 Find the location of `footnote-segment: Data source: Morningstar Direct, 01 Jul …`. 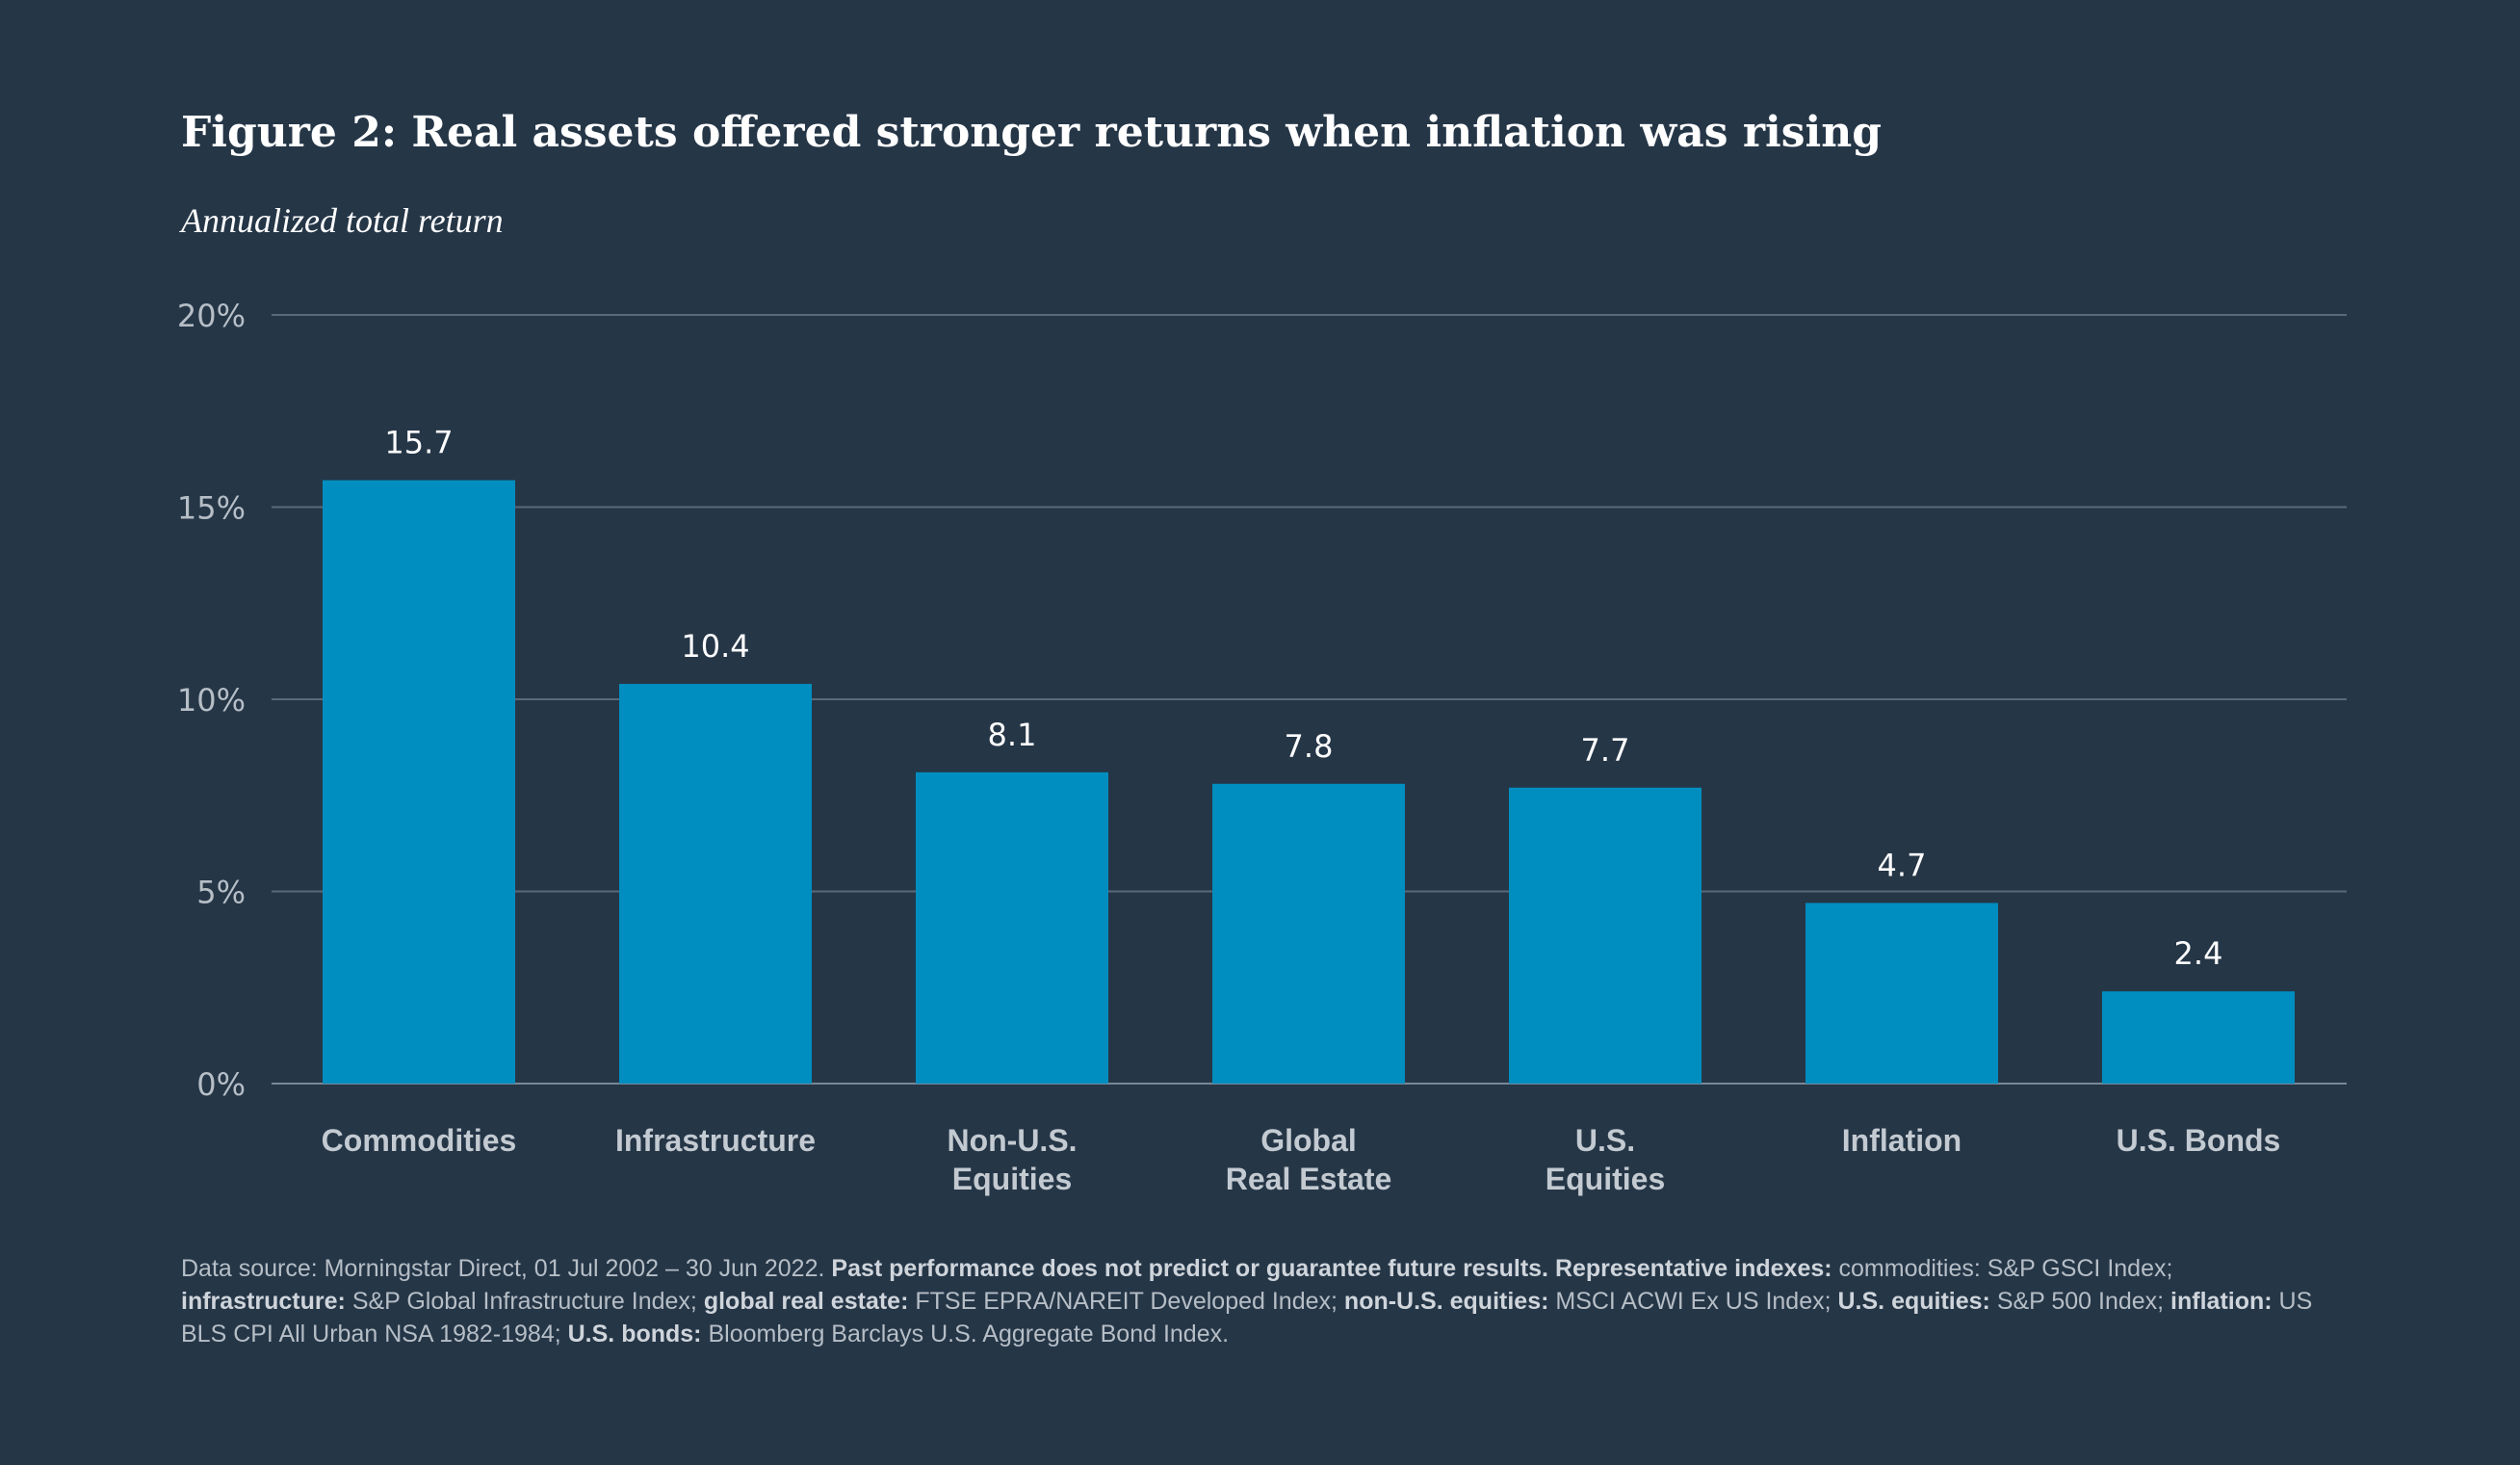

footnote-segment: Data source: Morningstar Direct, 01 Jul … is located at coordinates (507, 1268).